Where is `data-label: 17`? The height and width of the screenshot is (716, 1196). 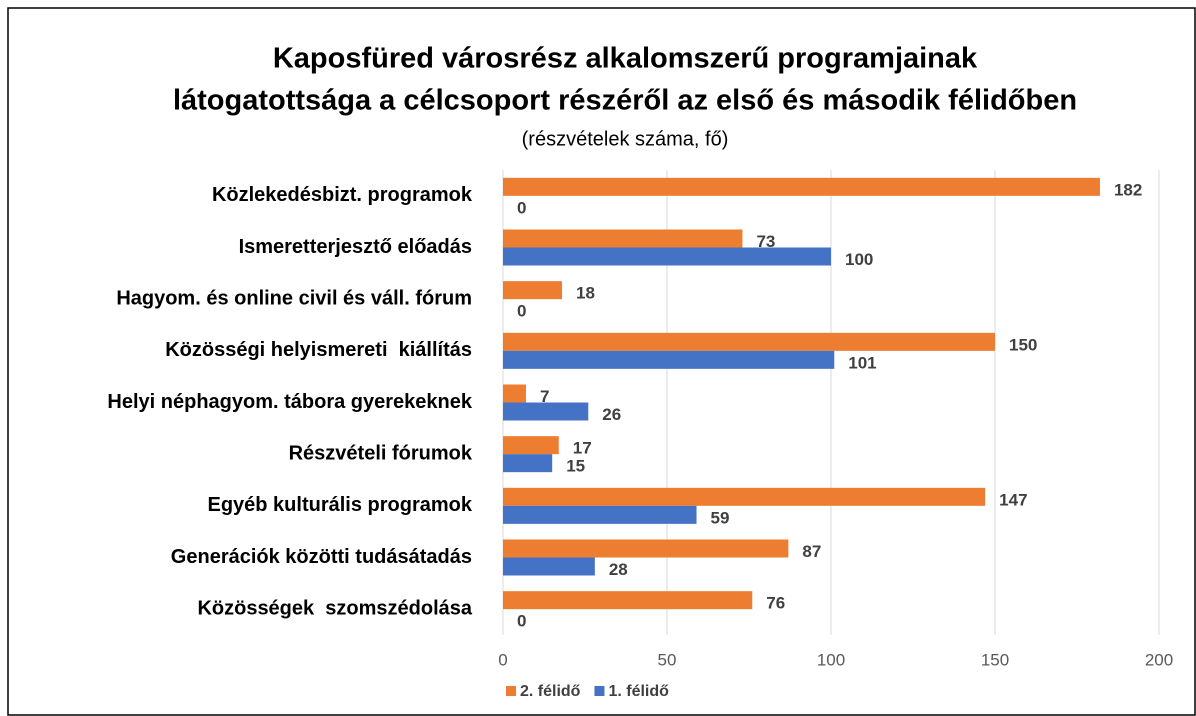
data-label: 17 is located at coordinates (582, 448).